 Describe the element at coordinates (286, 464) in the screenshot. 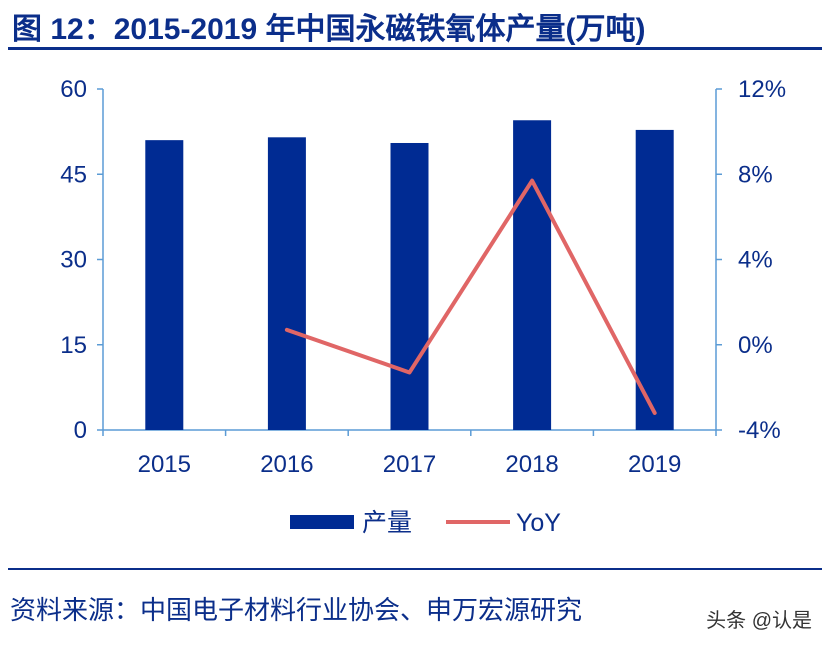

I see `x-tick-label: 2016` at that location.